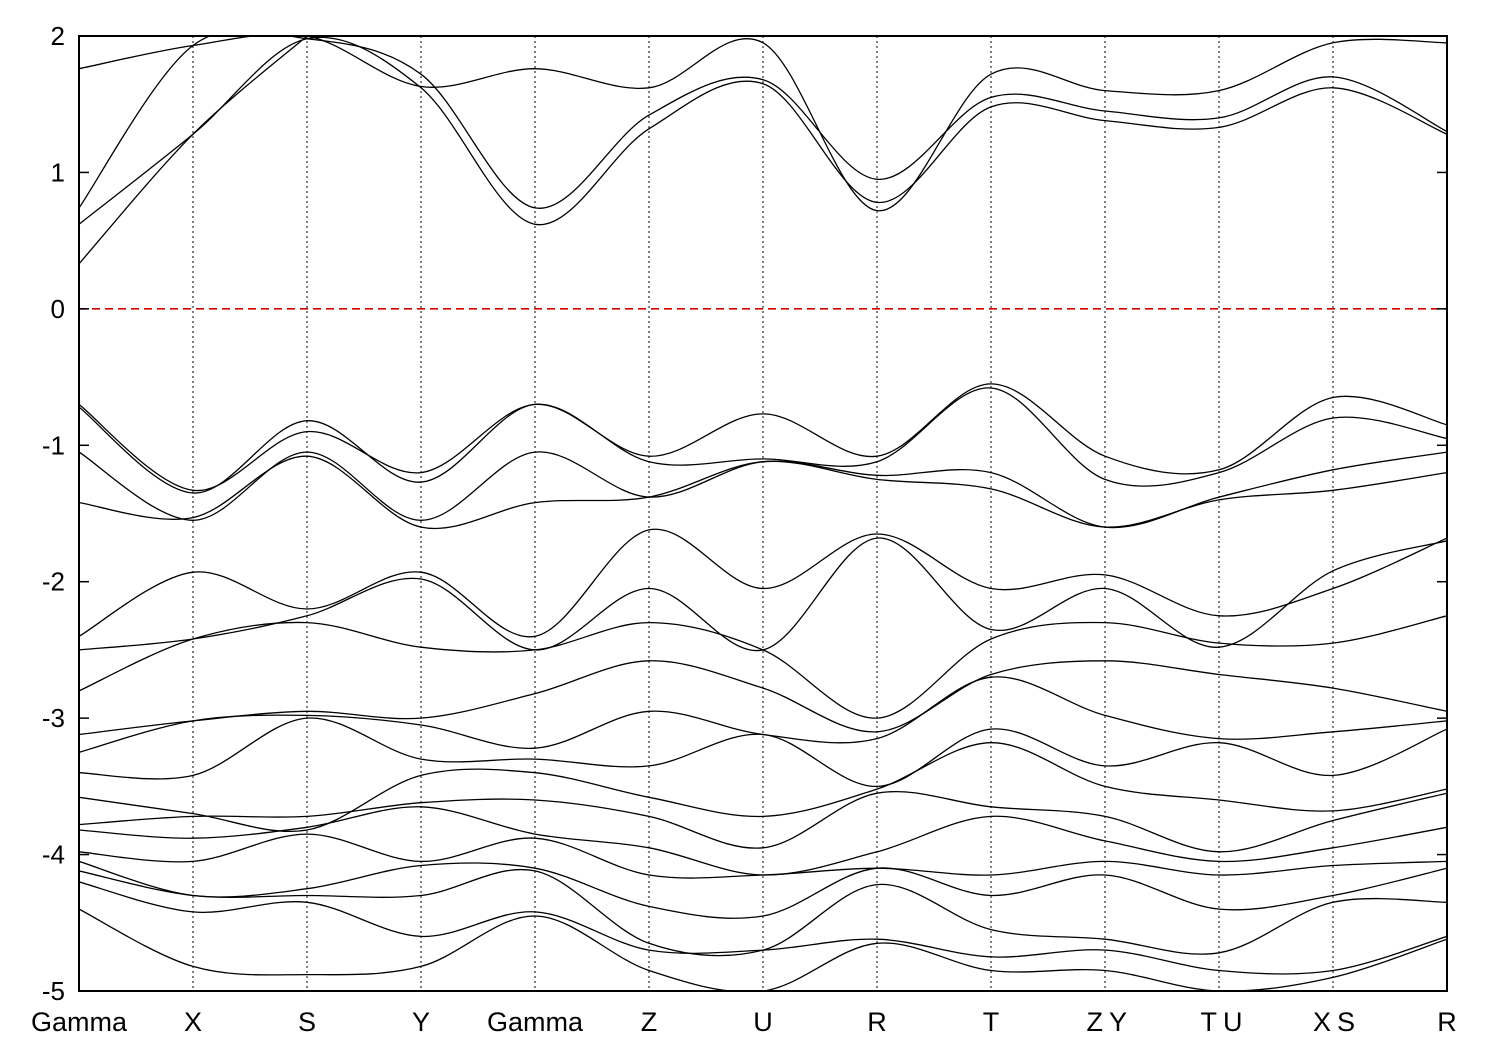 This screenshot has width=1500, height=1050. What do you see at coordinates (58, 172) in the screenshot?
I see `y-tick-label: 1` at bounding box center [58, 172].